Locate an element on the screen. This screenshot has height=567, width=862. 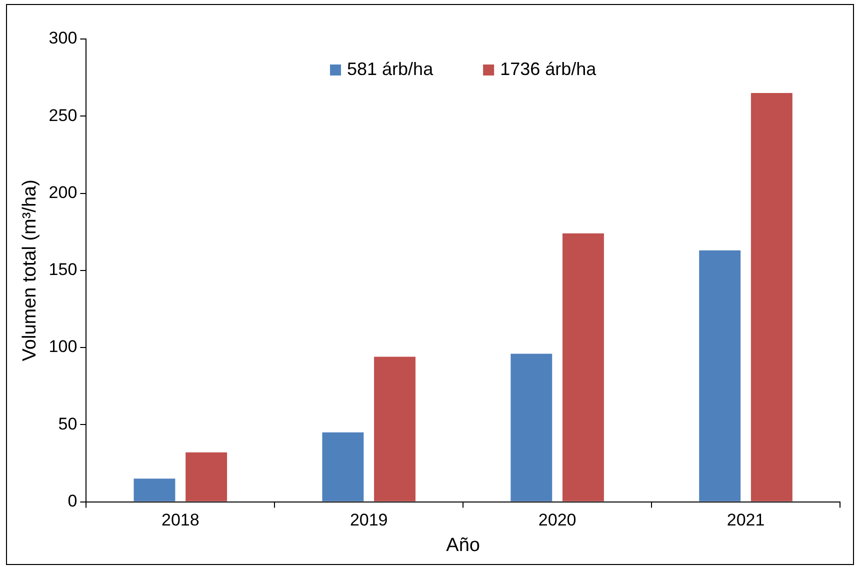
y-tick-label: 0 is located at coordinates (73, 500).